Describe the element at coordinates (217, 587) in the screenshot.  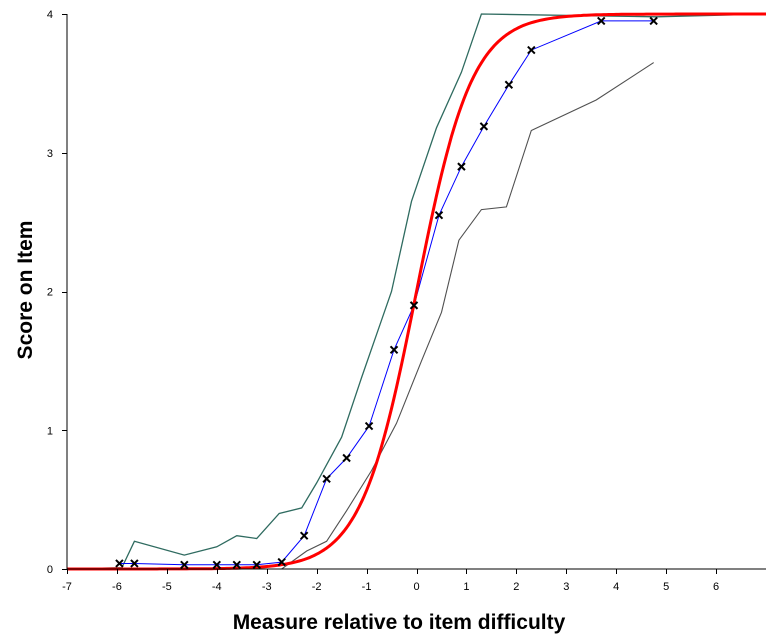
I see `x-tick-label: -4` at that location.